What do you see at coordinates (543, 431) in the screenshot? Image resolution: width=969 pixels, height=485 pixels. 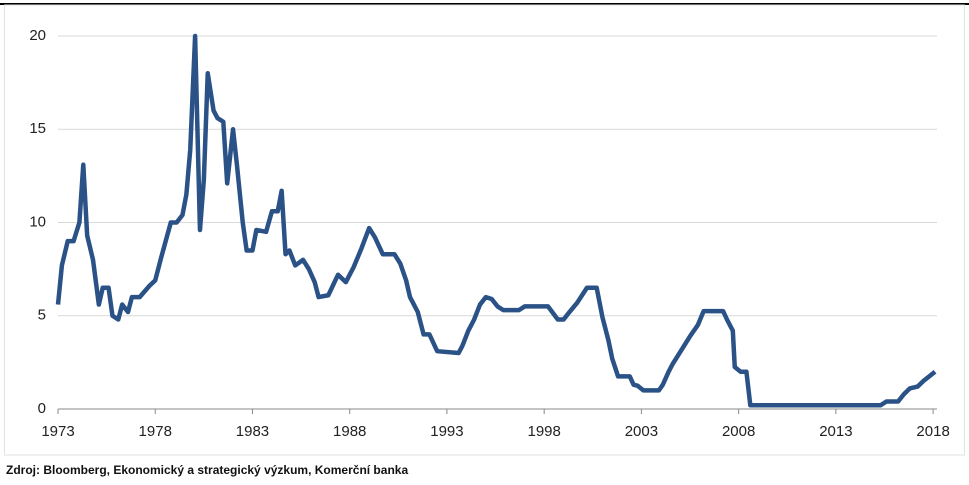 I see `x-tick-label: 1998` at bounding box center [543, 431].